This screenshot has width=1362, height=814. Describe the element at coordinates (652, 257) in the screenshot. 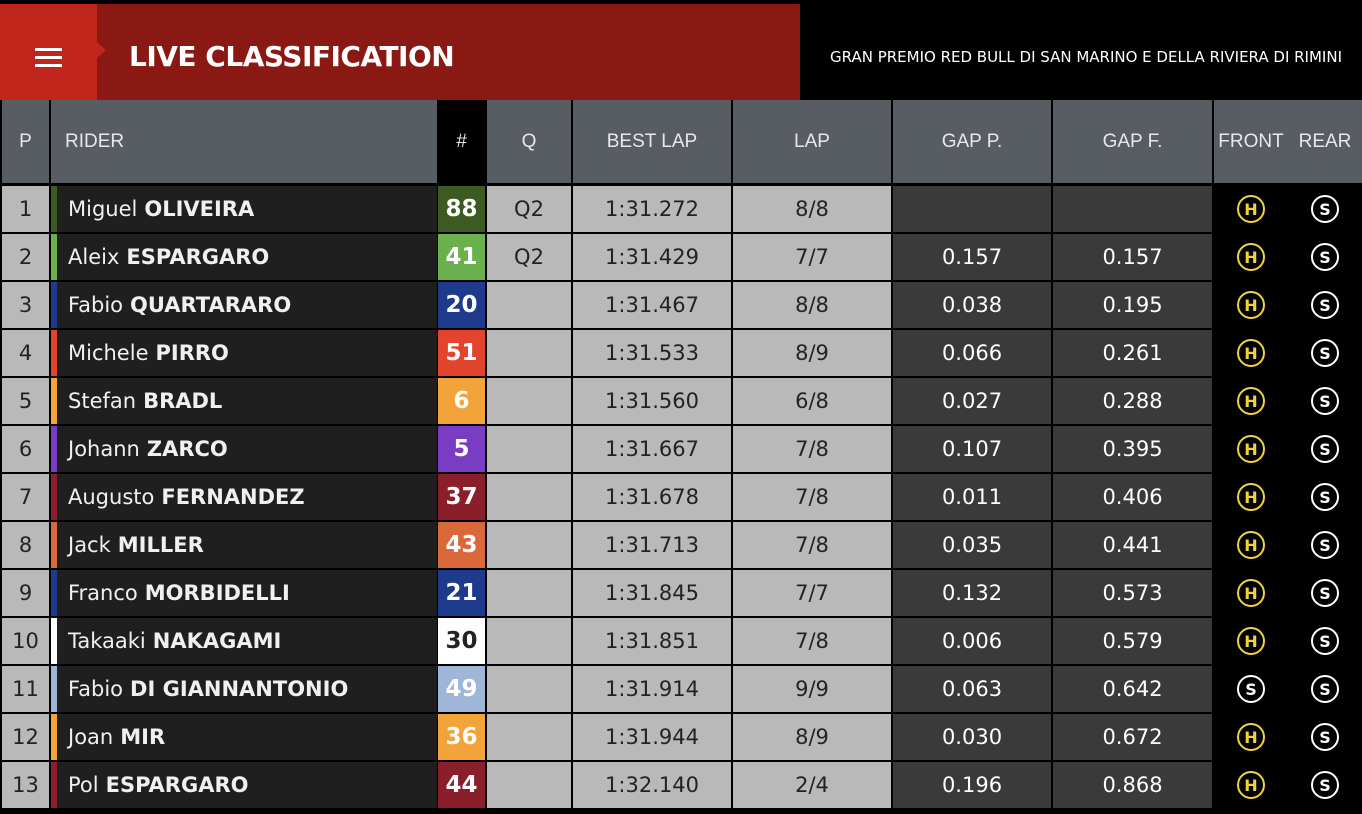

I see `best-lap: 1:31.429` at that location.